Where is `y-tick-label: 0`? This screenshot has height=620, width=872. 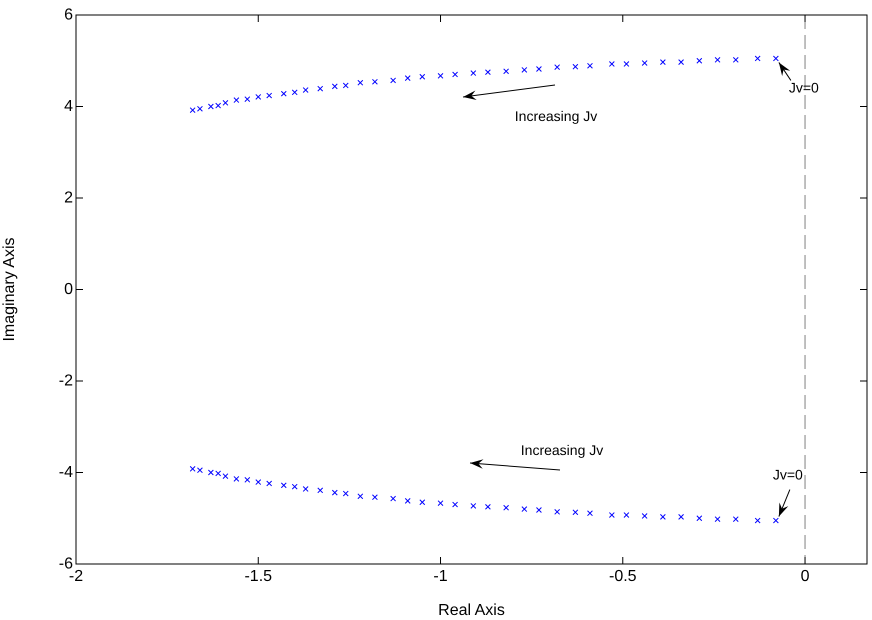
y-tick-label: 0 is located at coordinates (69, 289).